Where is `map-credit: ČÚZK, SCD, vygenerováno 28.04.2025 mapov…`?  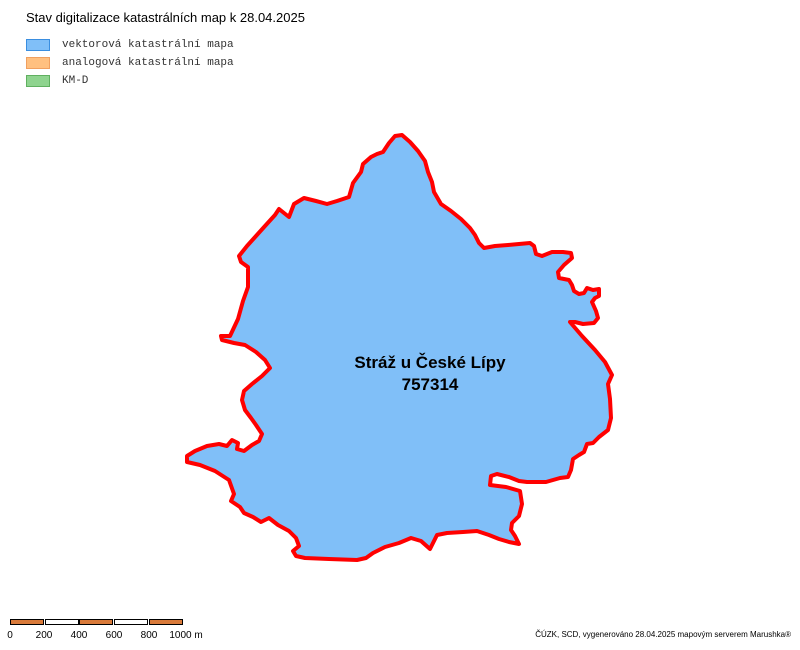 map-credit: ČÚZK, SCD, vygenerováno 28.04.2025 mapov… is located at coordinates (663, 634).